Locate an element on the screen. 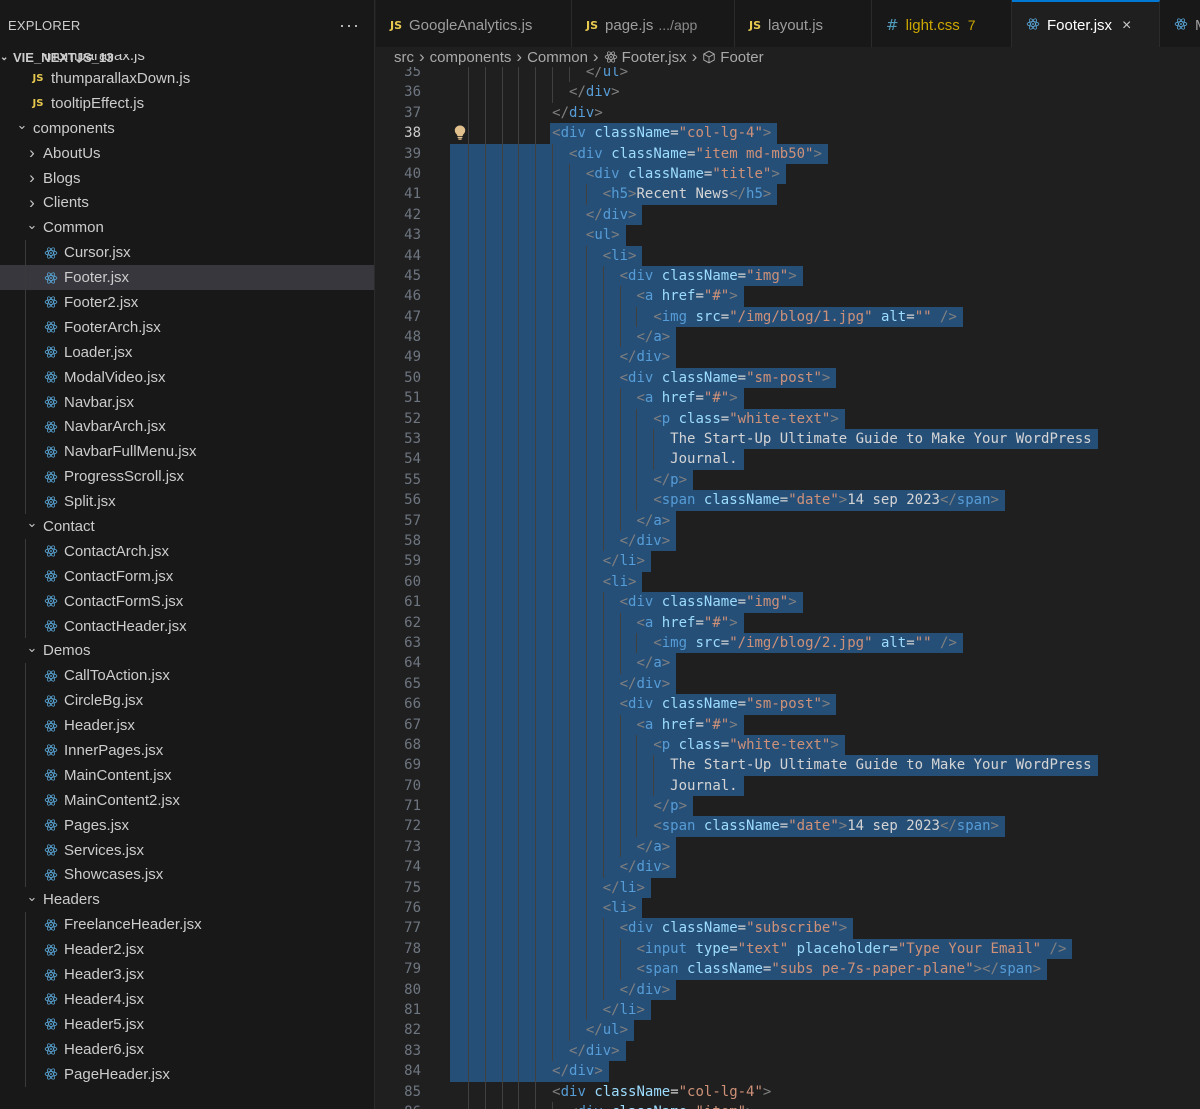 The height and width of the screenshot is (1109, 1200). tree-item-clients: › Clients is located at coordinates (187, 202).